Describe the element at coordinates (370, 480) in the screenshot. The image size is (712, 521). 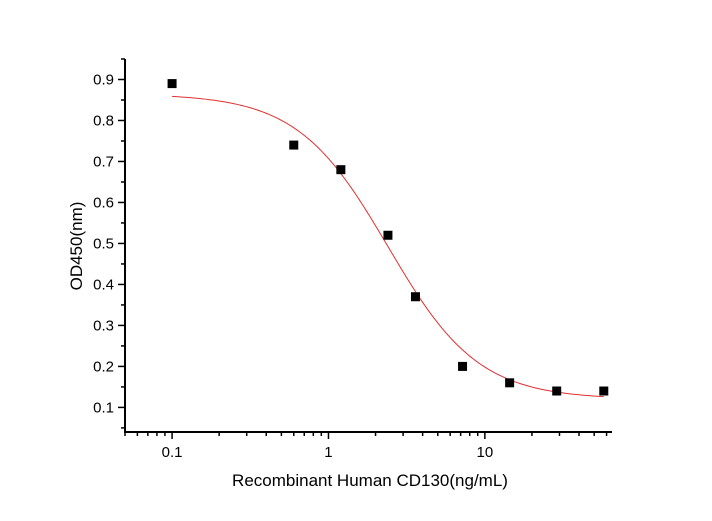
I see `x-axis-label: Recombinant Human CD130(ng/mL)` at that location.